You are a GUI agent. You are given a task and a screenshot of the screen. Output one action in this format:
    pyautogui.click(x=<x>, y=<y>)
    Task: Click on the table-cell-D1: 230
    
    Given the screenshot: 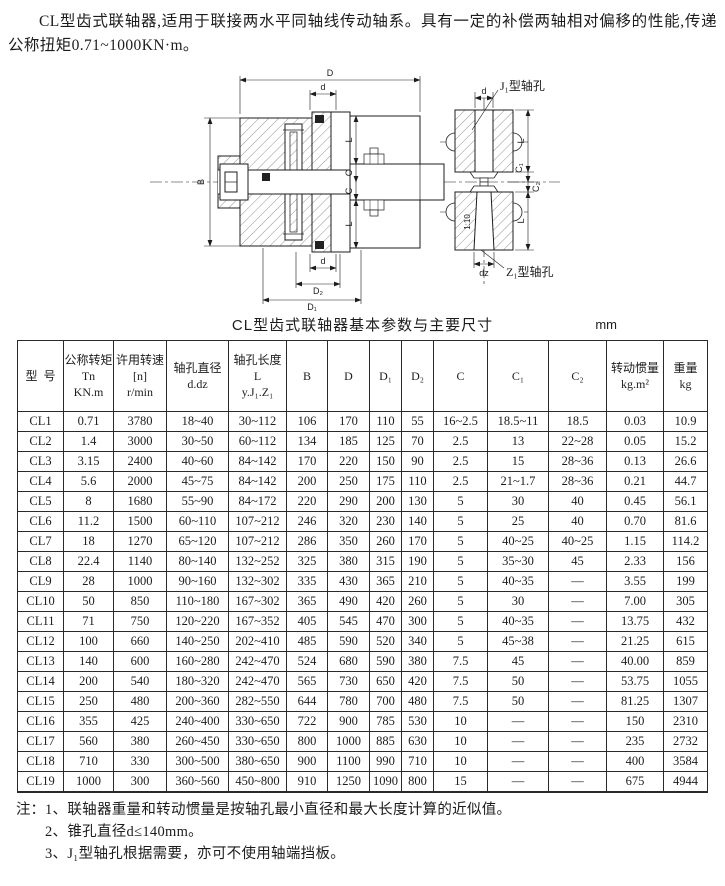 What is the action you would take?
    pyautogui.click(x=385, y=522)
    